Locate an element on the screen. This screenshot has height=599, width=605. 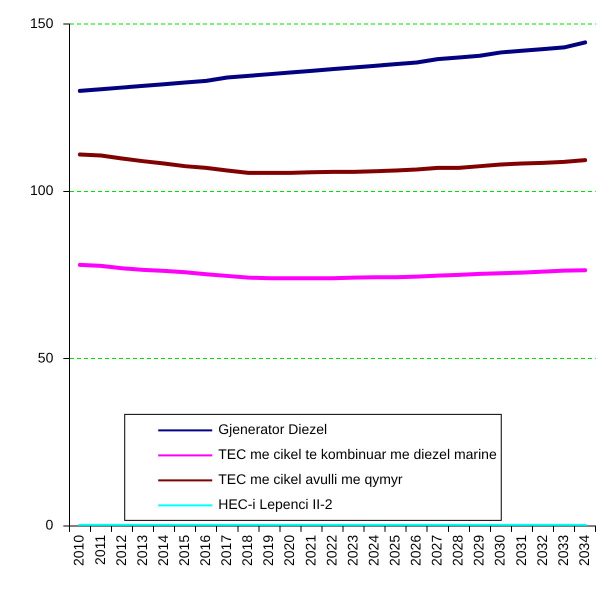
x-tick-label: 2021 is located at coordinates (310, 550).